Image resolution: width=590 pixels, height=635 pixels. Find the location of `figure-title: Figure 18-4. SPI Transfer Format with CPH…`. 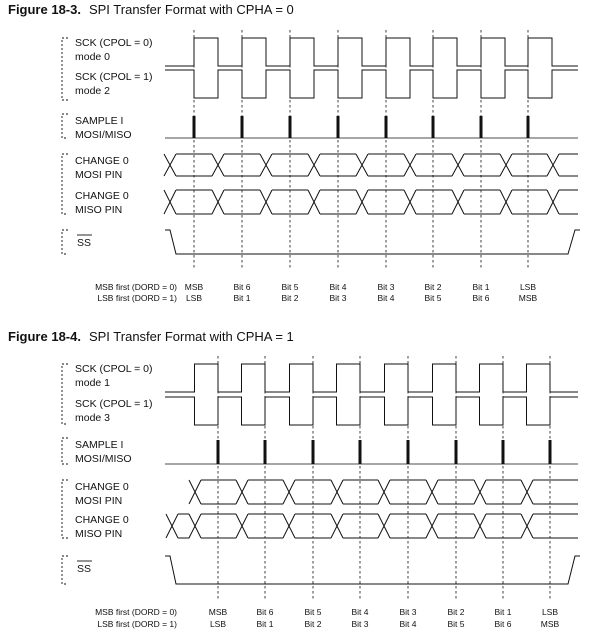

figure-title: Figure 18-4. SPI Transfer Format with CPH… is located at coordinates (151, 336).